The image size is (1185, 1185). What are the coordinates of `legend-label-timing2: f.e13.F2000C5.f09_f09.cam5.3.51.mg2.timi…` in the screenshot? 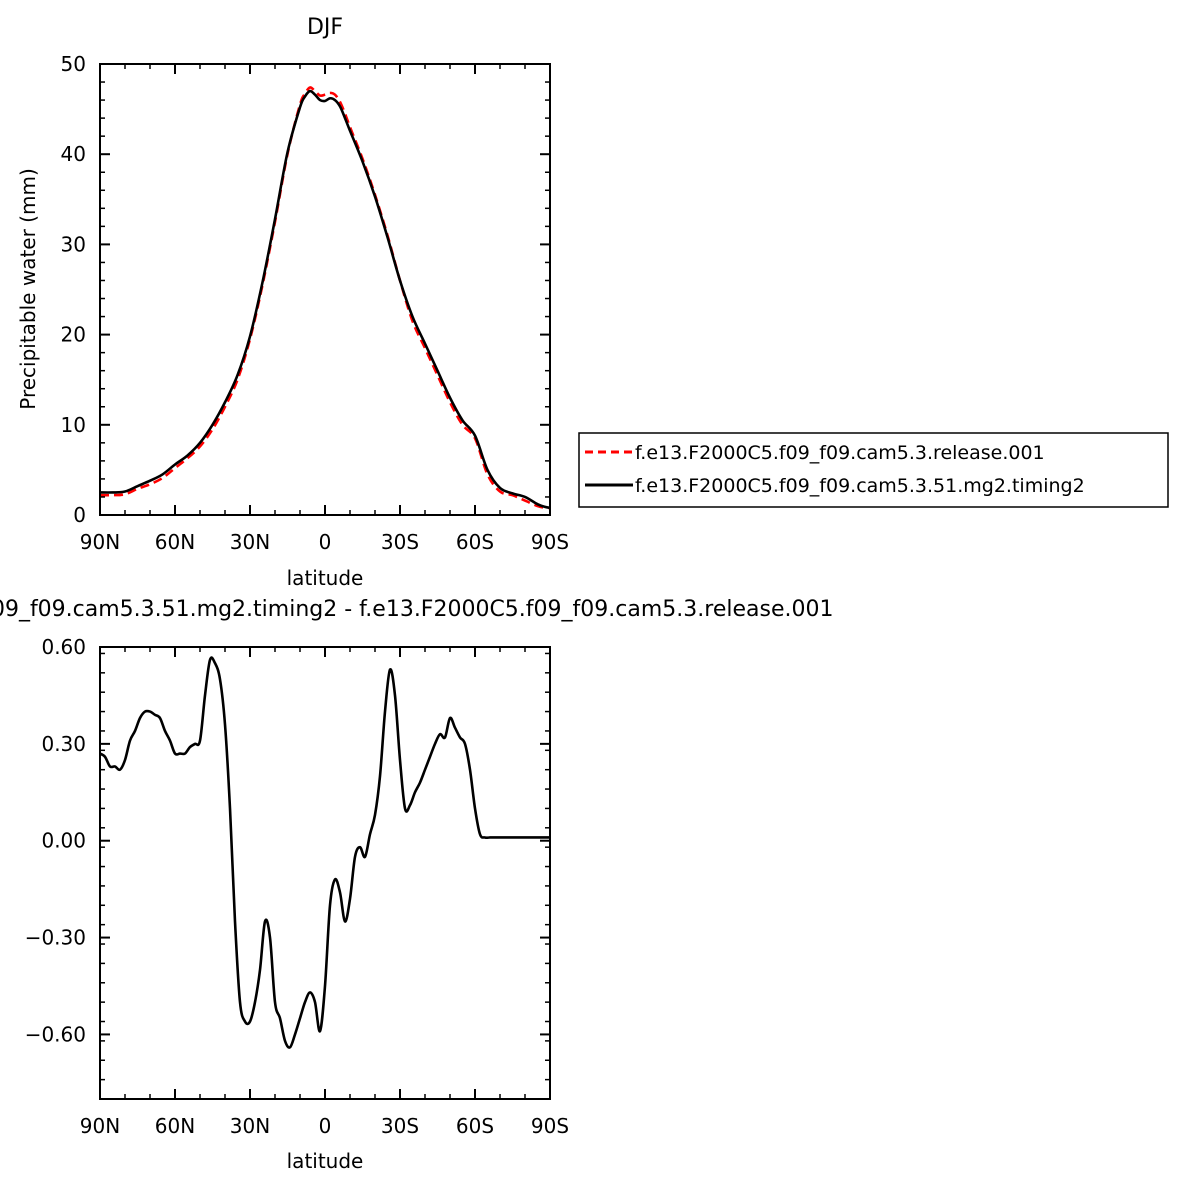 It's located at (860, 486).